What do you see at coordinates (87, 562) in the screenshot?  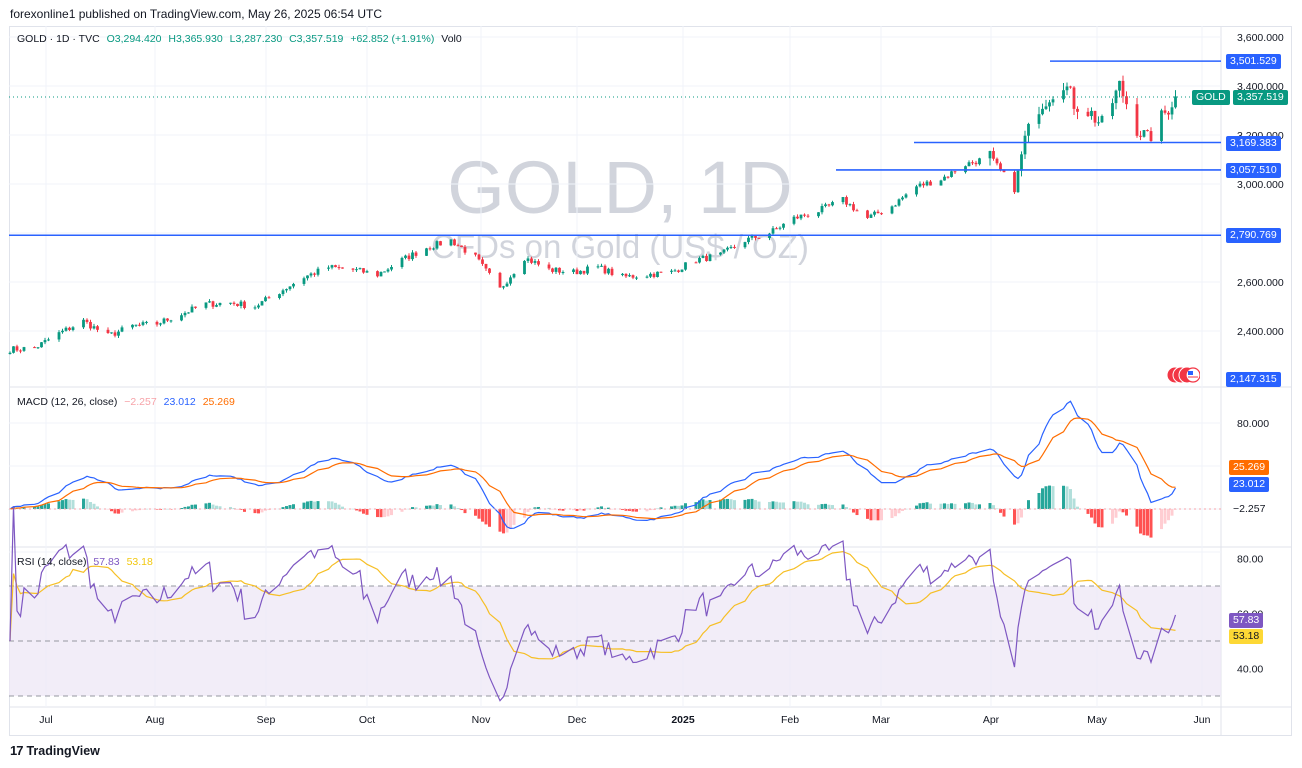 I see `rsi-legend: RSI (14, close) 57.83 53.18` at bounding box center [87, 562].